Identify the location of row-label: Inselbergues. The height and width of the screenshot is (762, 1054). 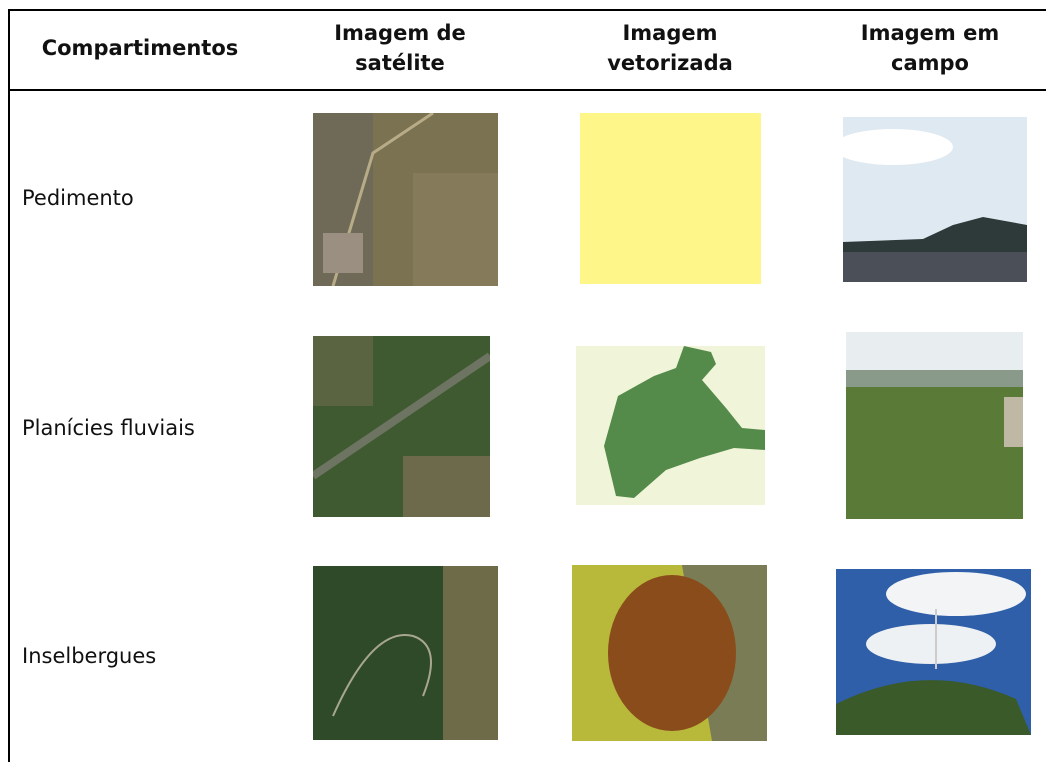
(89, 656).